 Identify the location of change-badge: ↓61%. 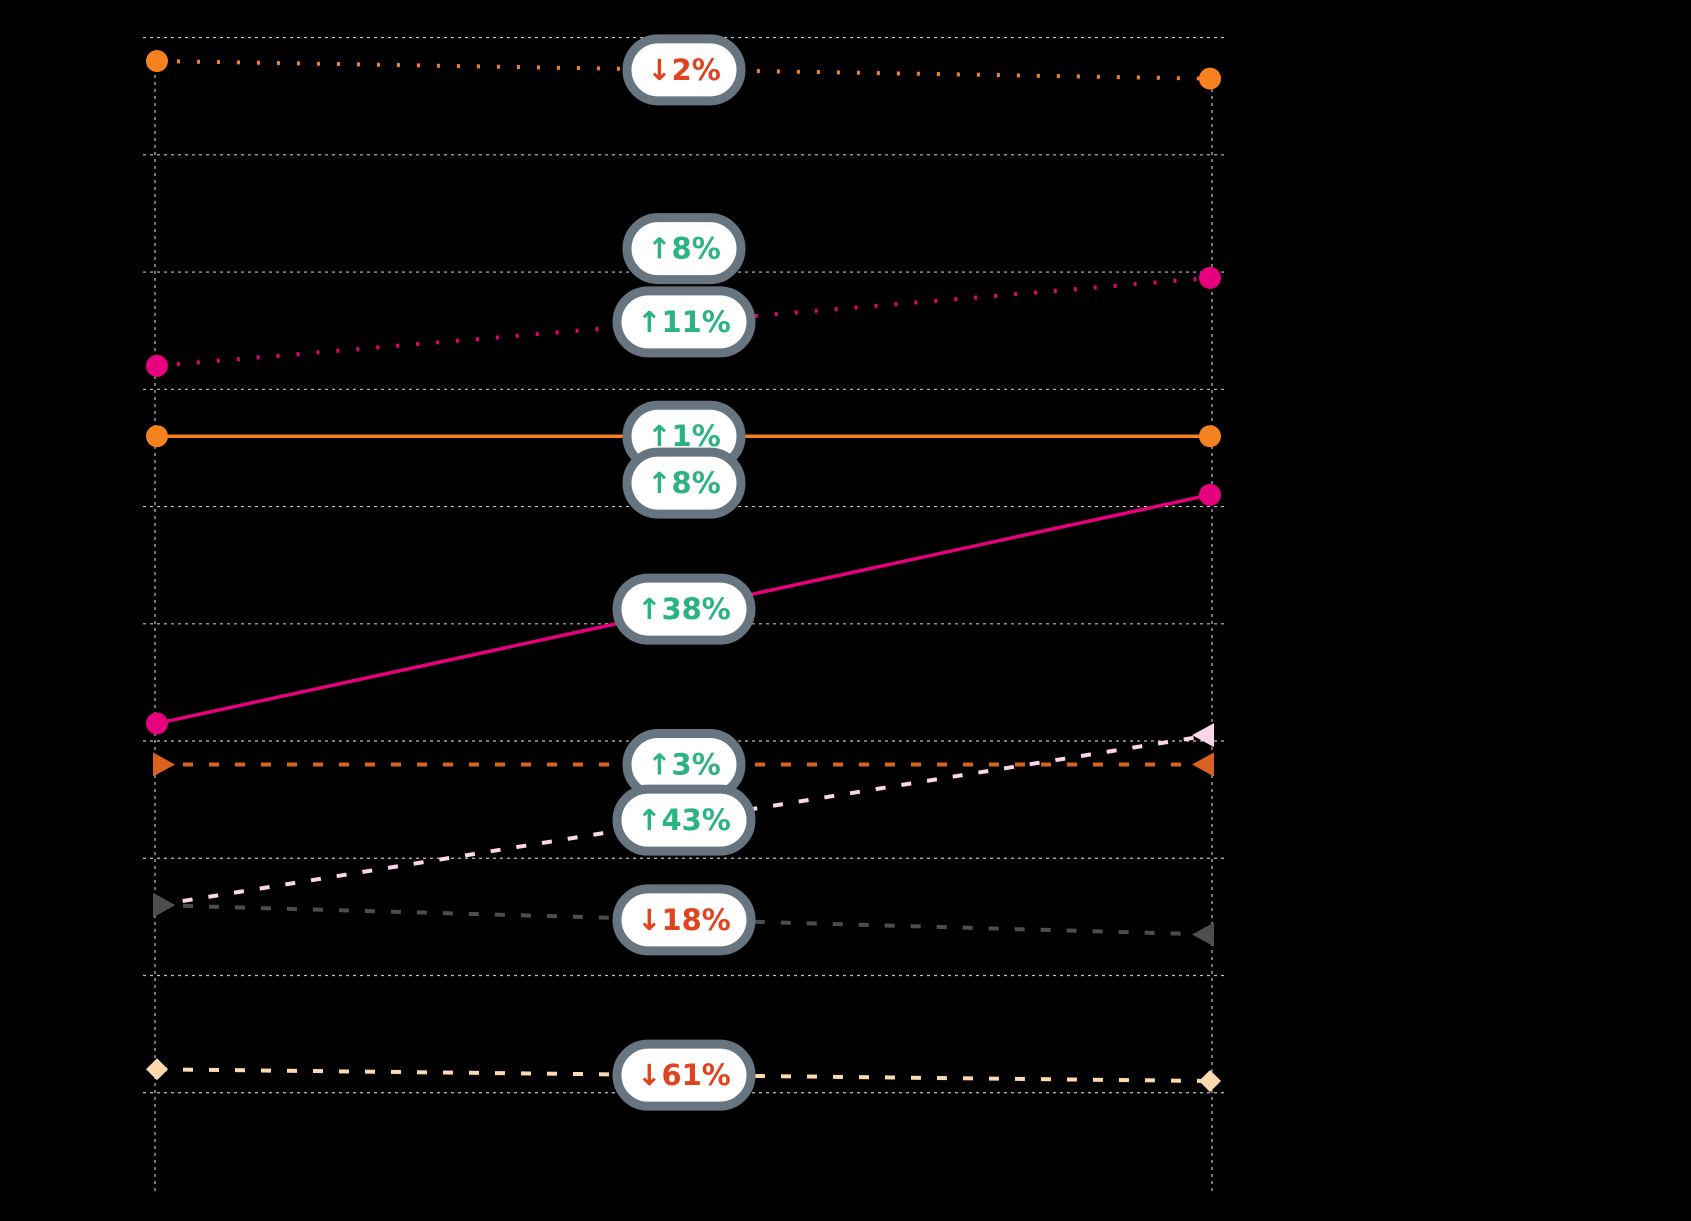
(684, 1075).